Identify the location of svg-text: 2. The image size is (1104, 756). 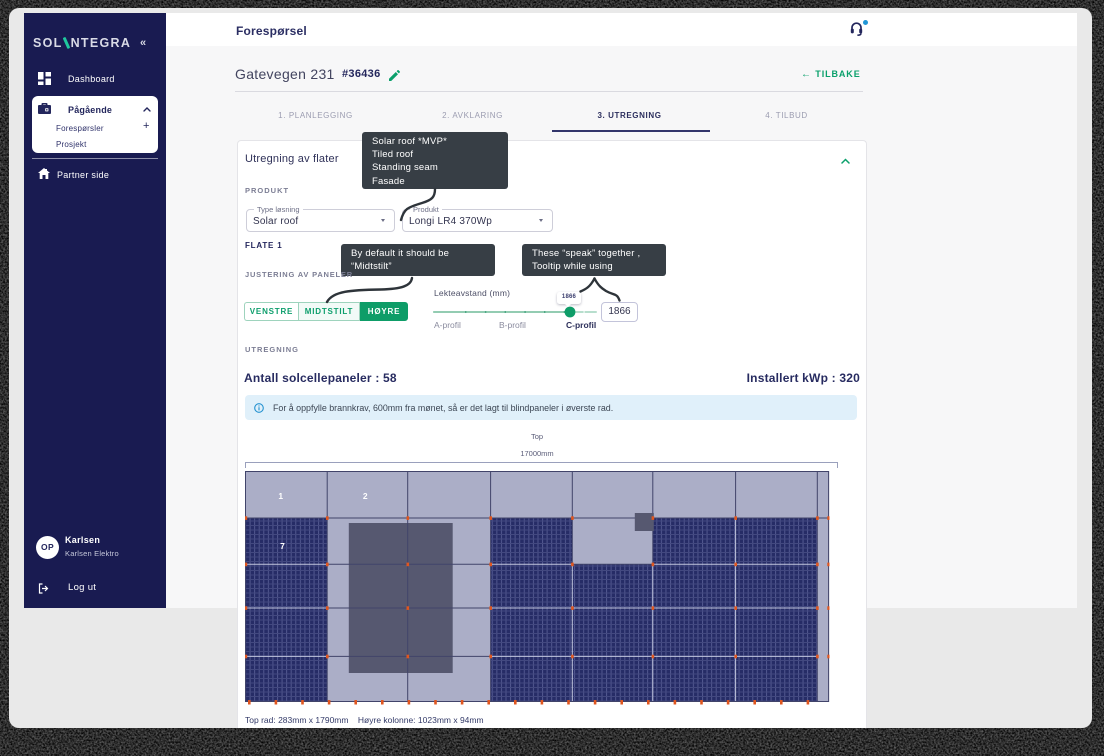
(365, 496).